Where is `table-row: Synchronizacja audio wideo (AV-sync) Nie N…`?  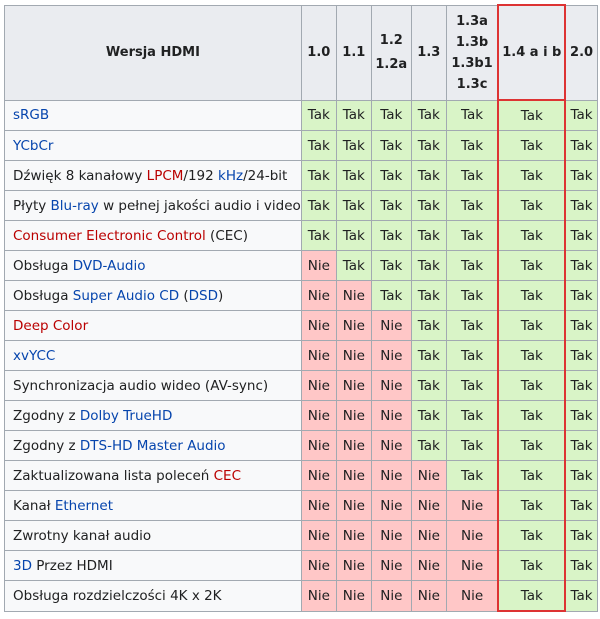
table-row: Synchronizacja audio wideo (AV-sync) Nie N… is located at coordinates (301, 385).